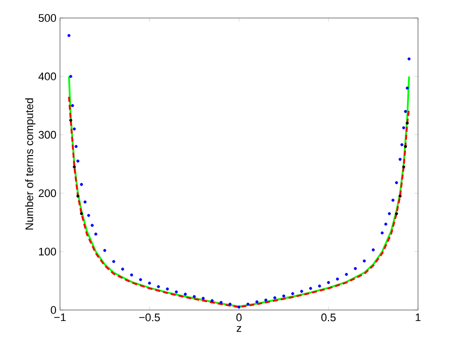 The image size is (463, 348). I want to click on y-axis-title: Number of terms computed, so click(30, 164).